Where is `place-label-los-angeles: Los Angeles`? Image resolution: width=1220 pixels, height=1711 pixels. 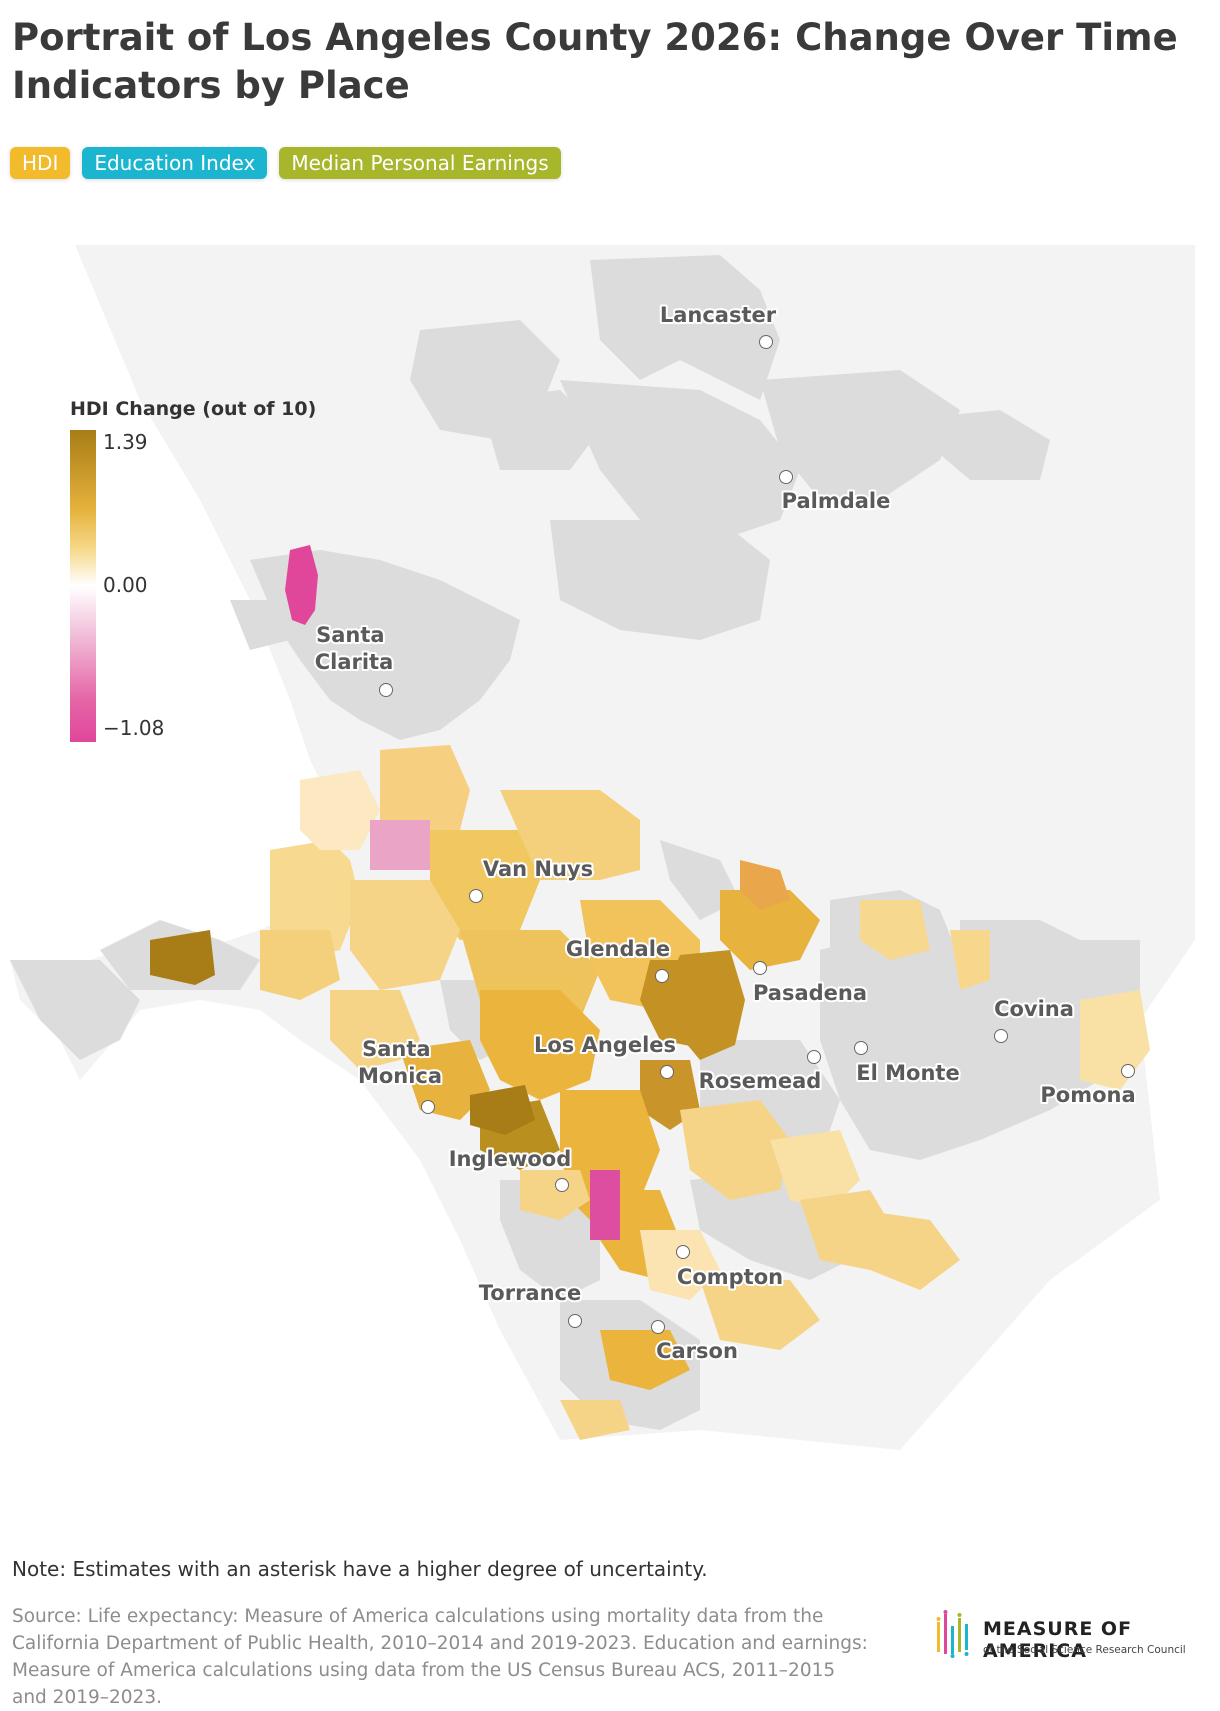
place-label-los-angeles: Los Angeles is located at coordinates (605, 1045).